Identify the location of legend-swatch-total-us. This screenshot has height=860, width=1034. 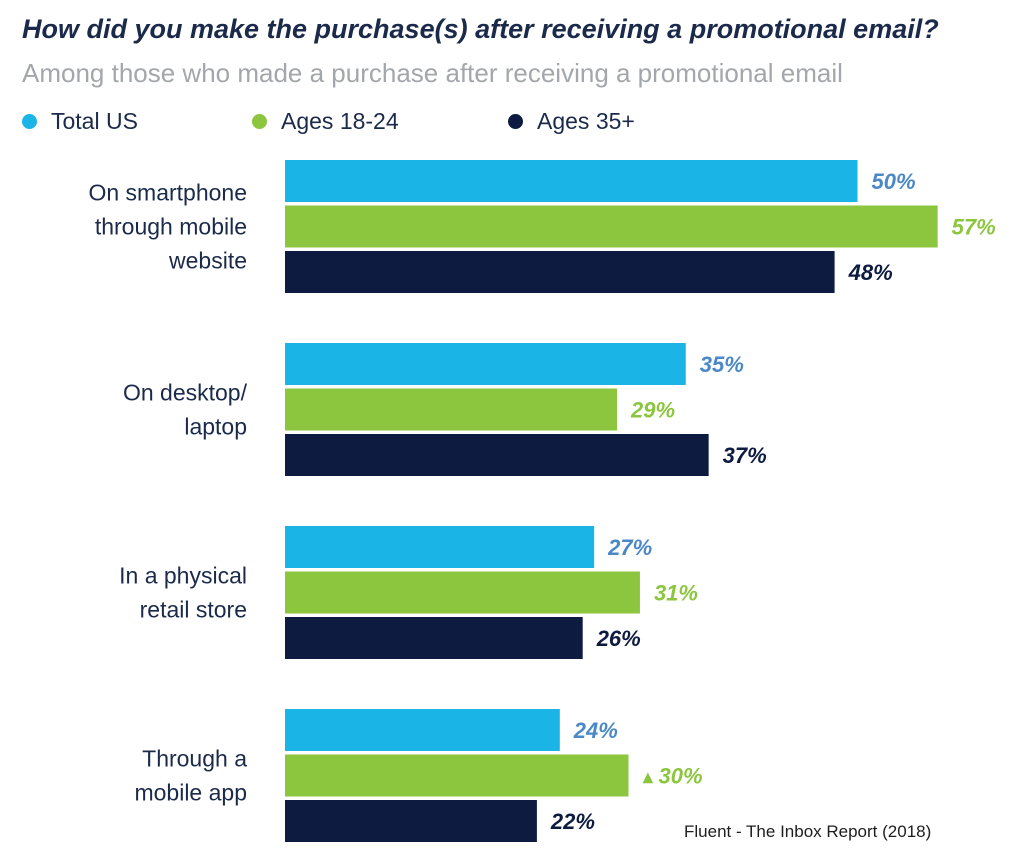
(29, 121).